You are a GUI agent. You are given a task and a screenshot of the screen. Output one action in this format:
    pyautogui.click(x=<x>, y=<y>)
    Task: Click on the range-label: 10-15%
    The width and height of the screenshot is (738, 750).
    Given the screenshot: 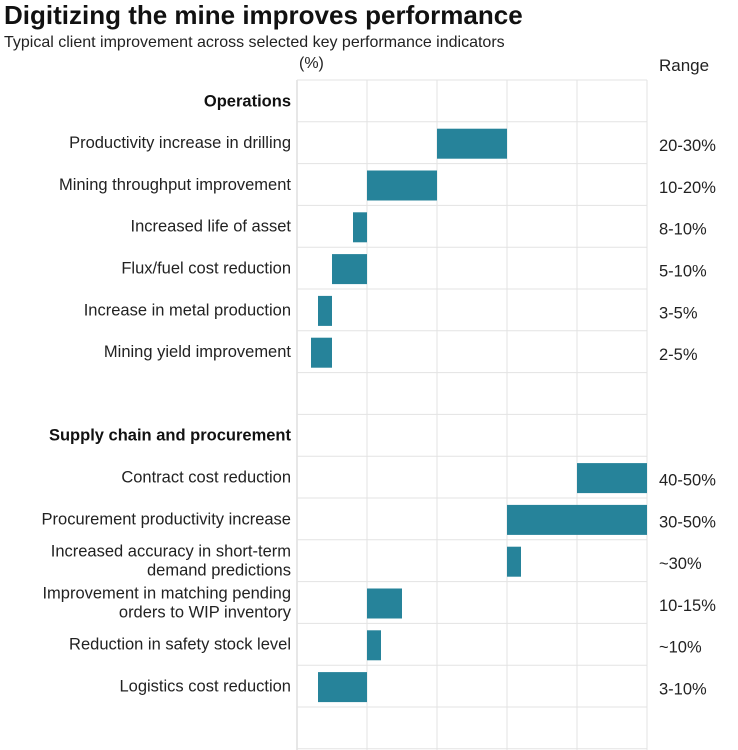 What is the action you would take?
    pyautogui.click(x=687, y=606)
    